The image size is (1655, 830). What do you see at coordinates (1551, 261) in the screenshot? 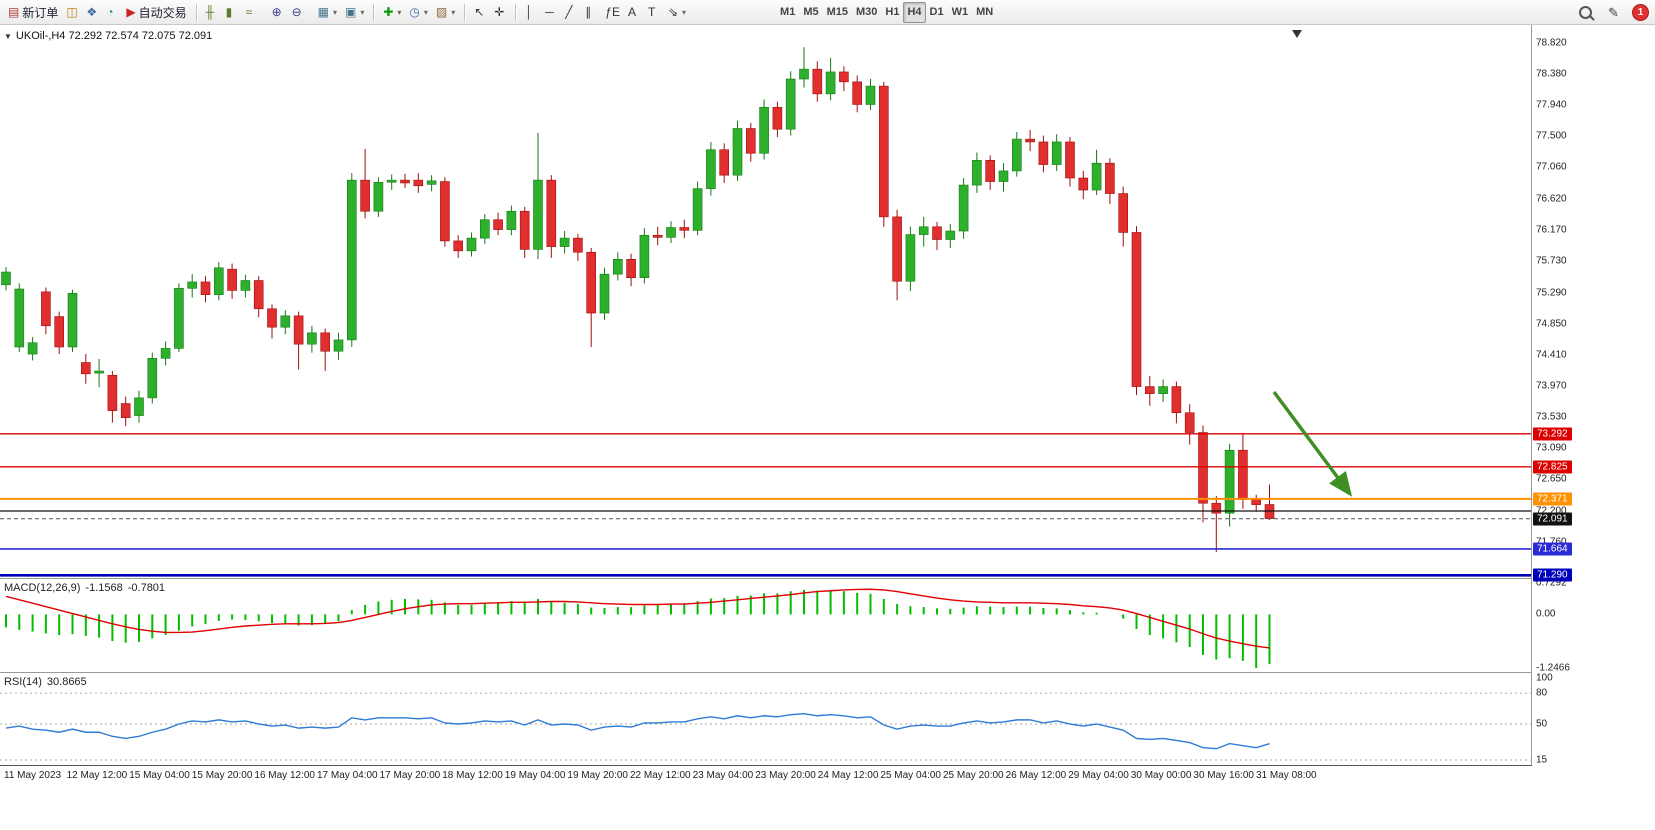
I see `price-axis-label: 75.730` at bounding box center [1551, 261].